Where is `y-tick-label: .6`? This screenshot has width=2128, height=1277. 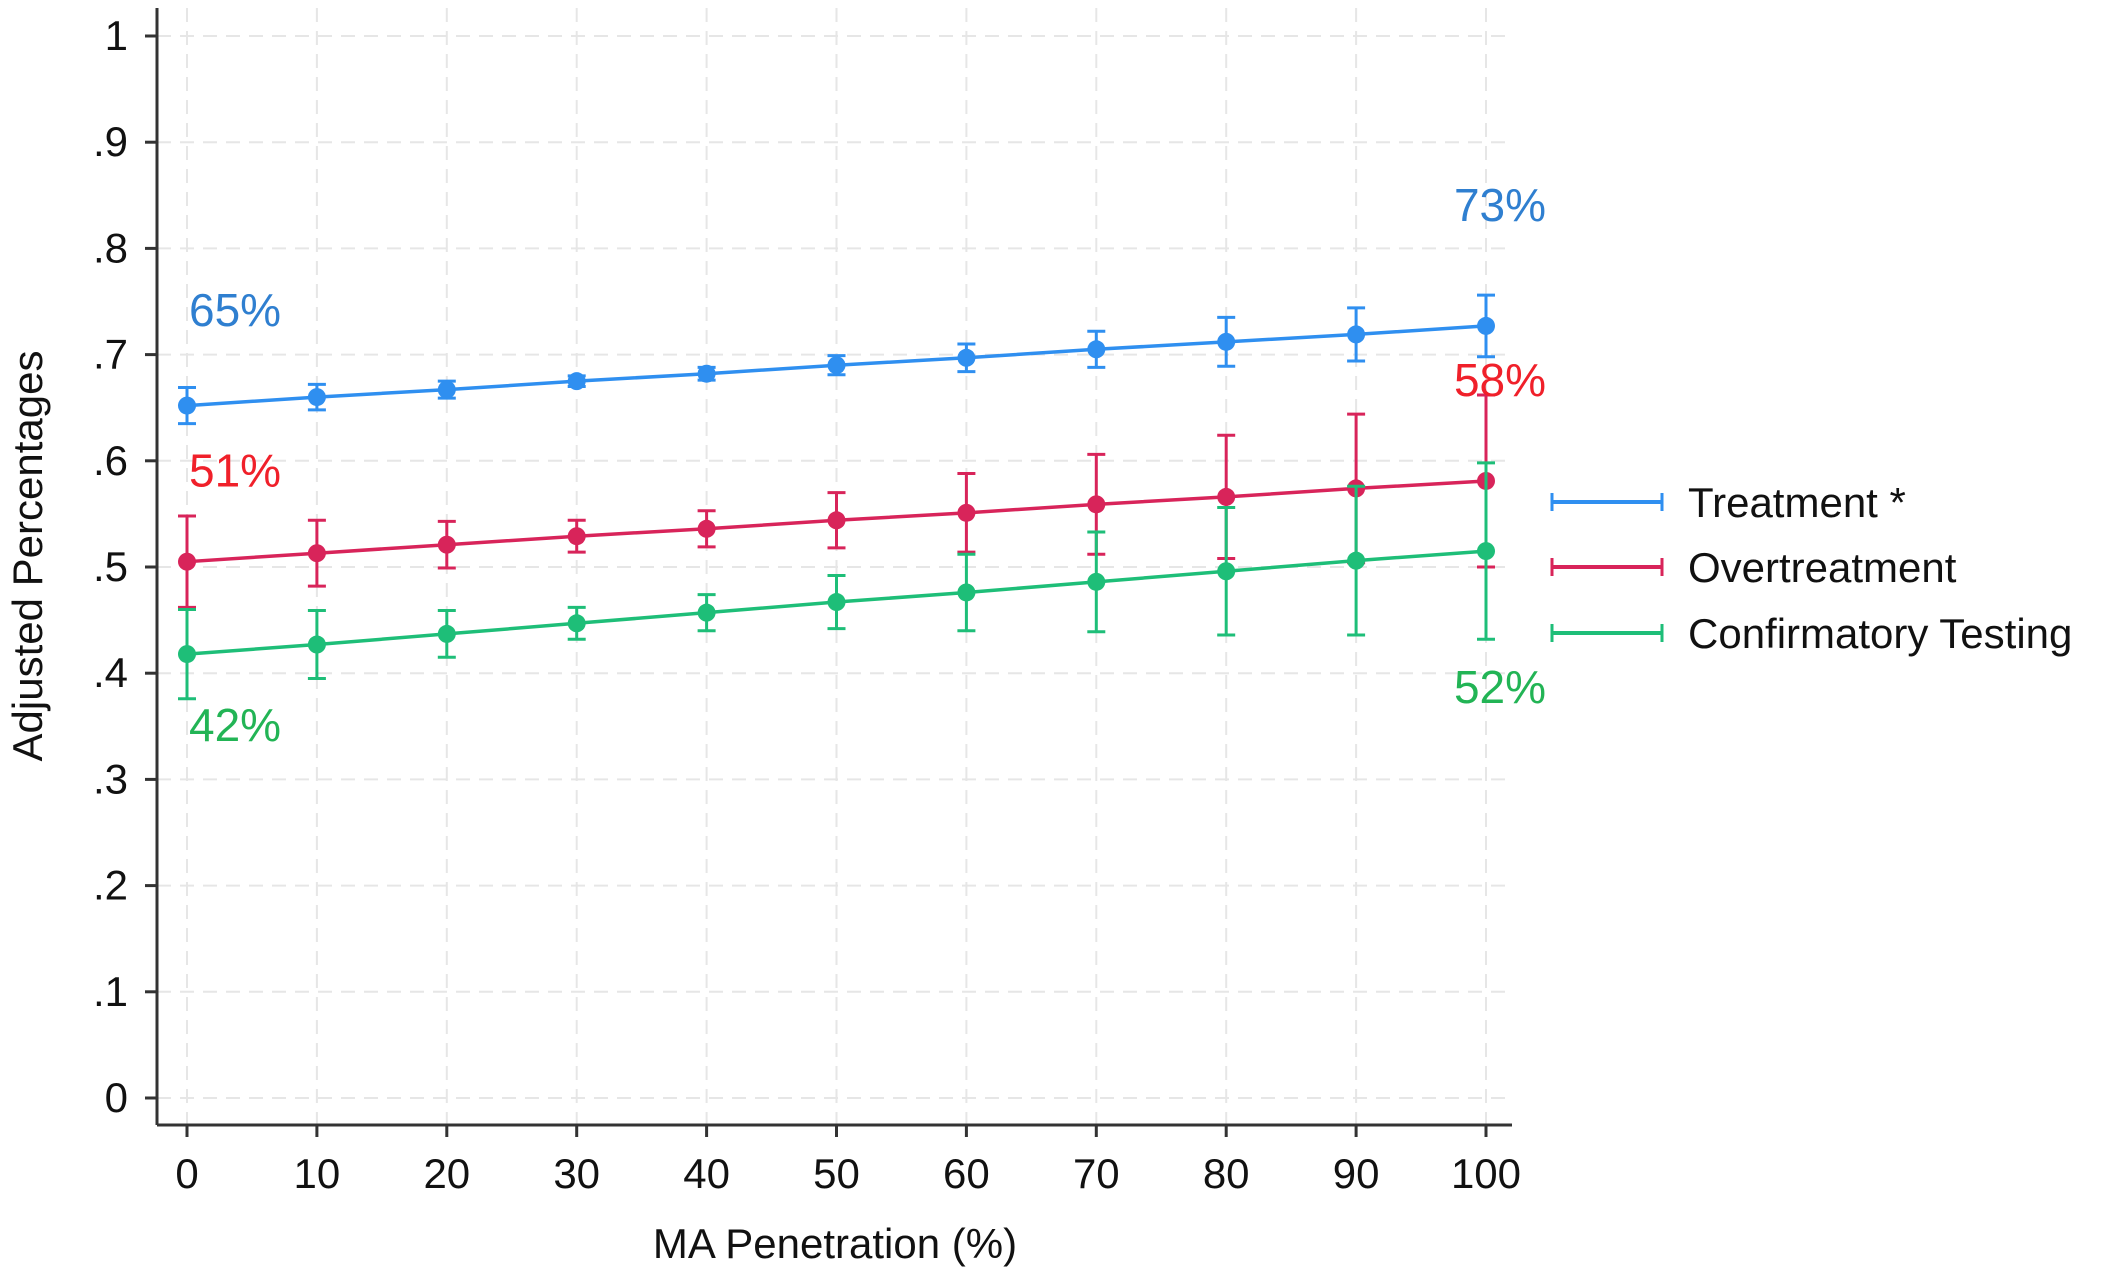
y-tick-label: .6 is located at coordinates (110, 460).